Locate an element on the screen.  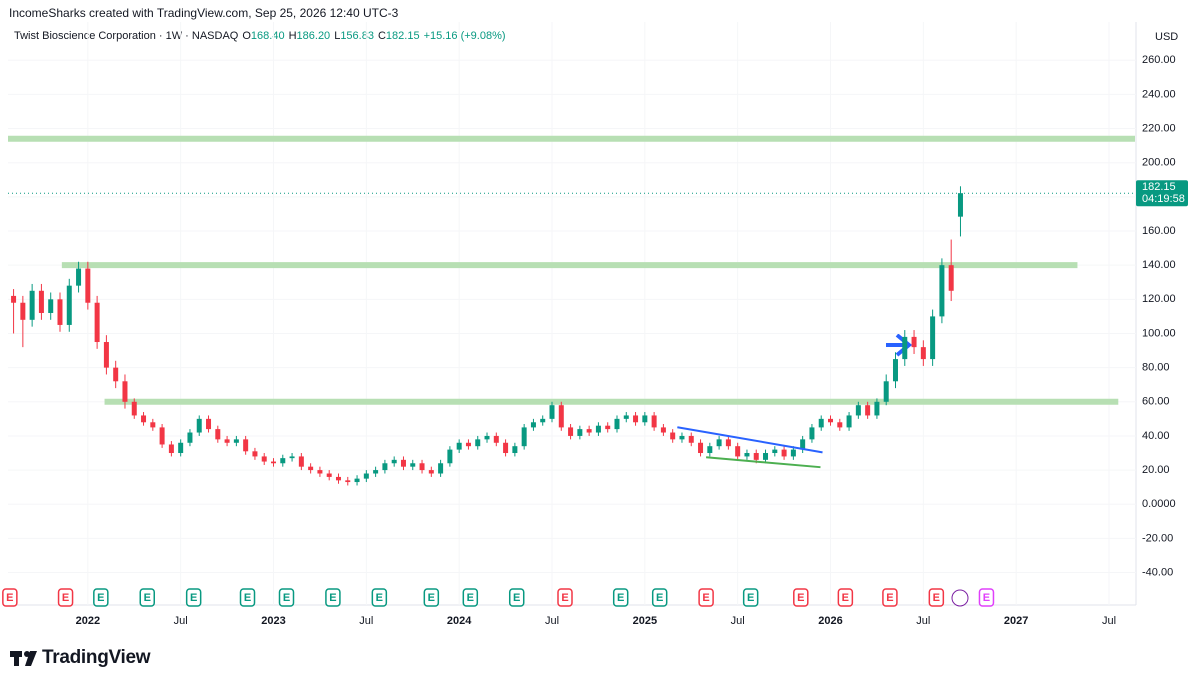
y-tick-label: 260.00 is located at coordinates (1159, 60).